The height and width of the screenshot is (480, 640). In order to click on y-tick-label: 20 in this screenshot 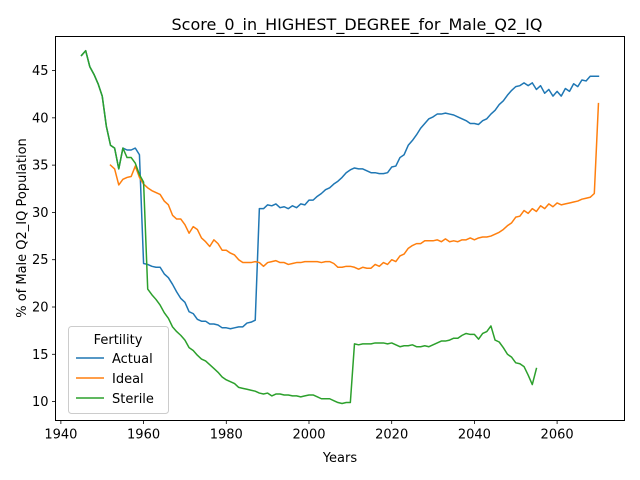, I will do `click(40, 308)`.